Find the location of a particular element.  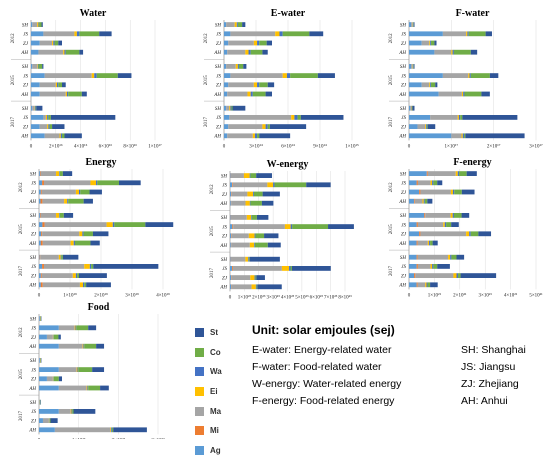

x-tick-label: 3×10¹⁹ is located at coordinates (132, 295).